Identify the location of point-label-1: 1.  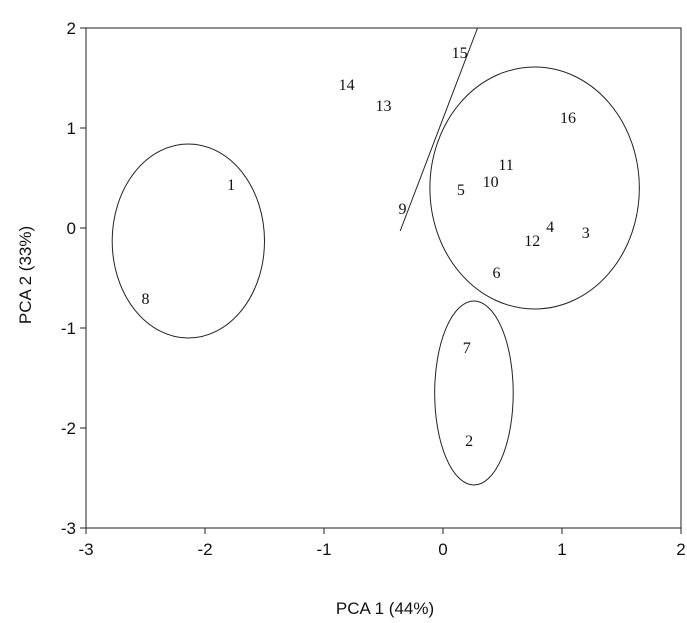
(231, 185).